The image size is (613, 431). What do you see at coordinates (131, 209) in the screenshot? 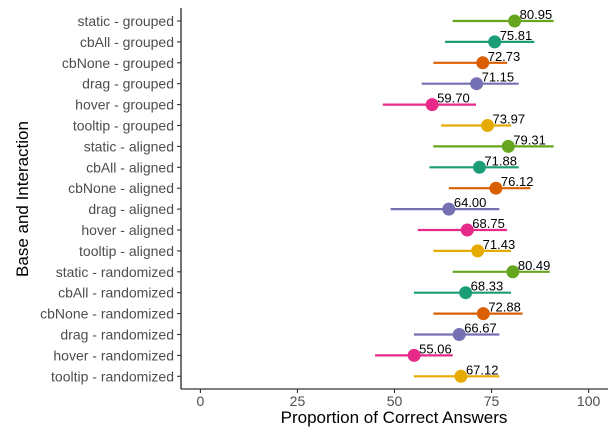
I see `y-tick-label: drag - aligned` at bounding box center [131, 209].